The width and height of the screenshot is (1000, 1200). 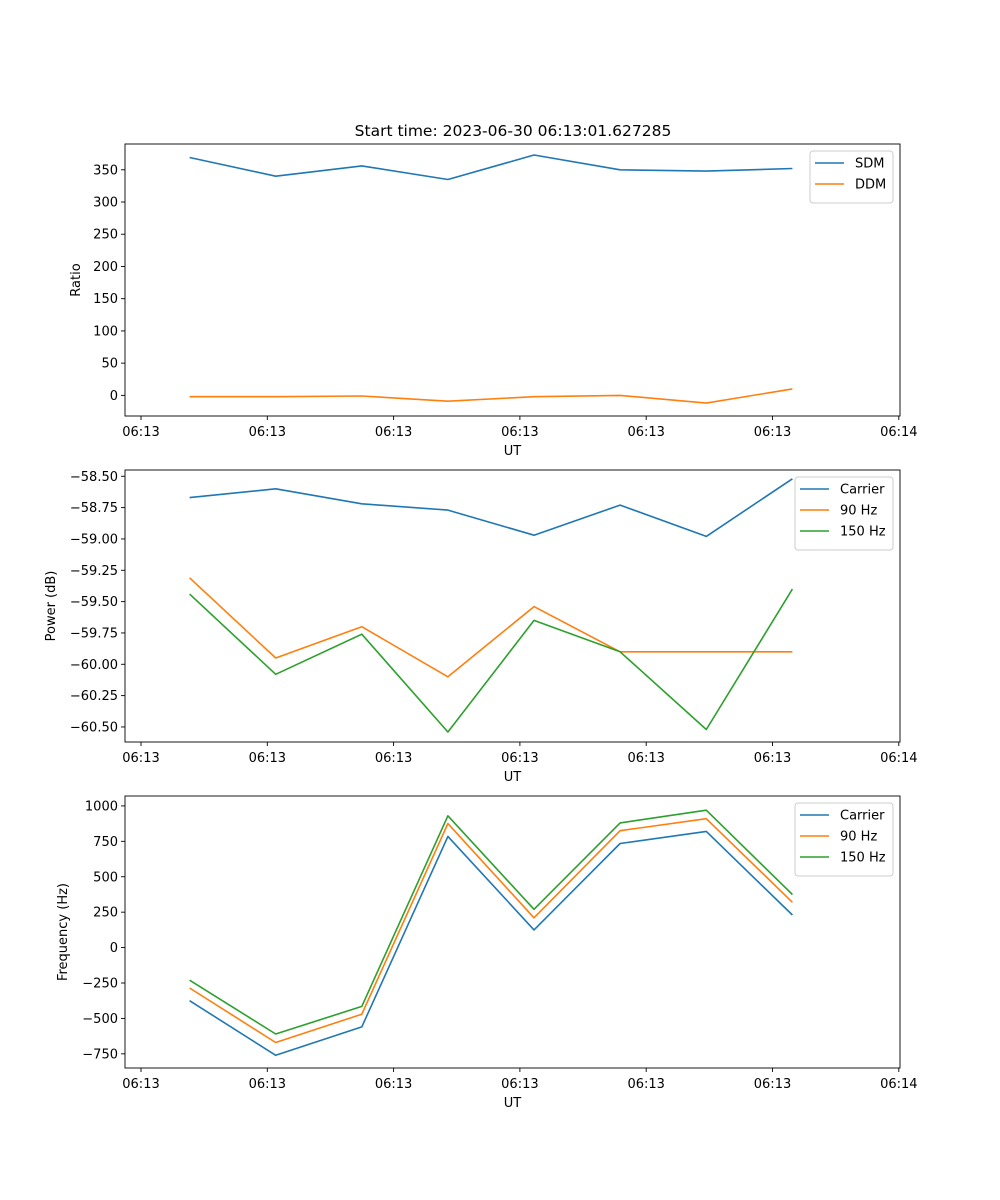 I want to click on y-tick-label: −59.00, so click(x=94, y=539).